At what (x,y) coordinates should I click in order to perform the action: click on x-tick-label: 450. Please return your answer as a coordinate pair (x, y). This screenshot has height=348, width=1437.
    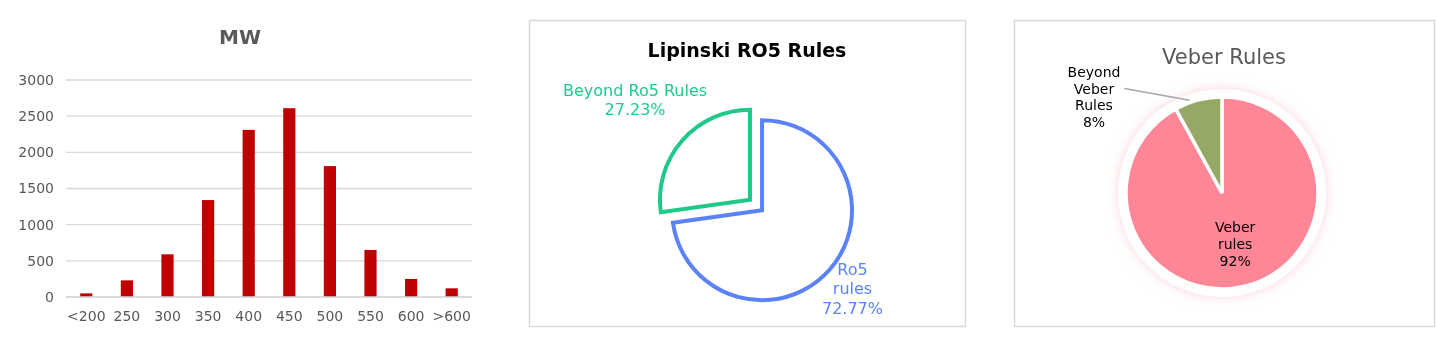
    Looking at the image, I should click on (289, 315).